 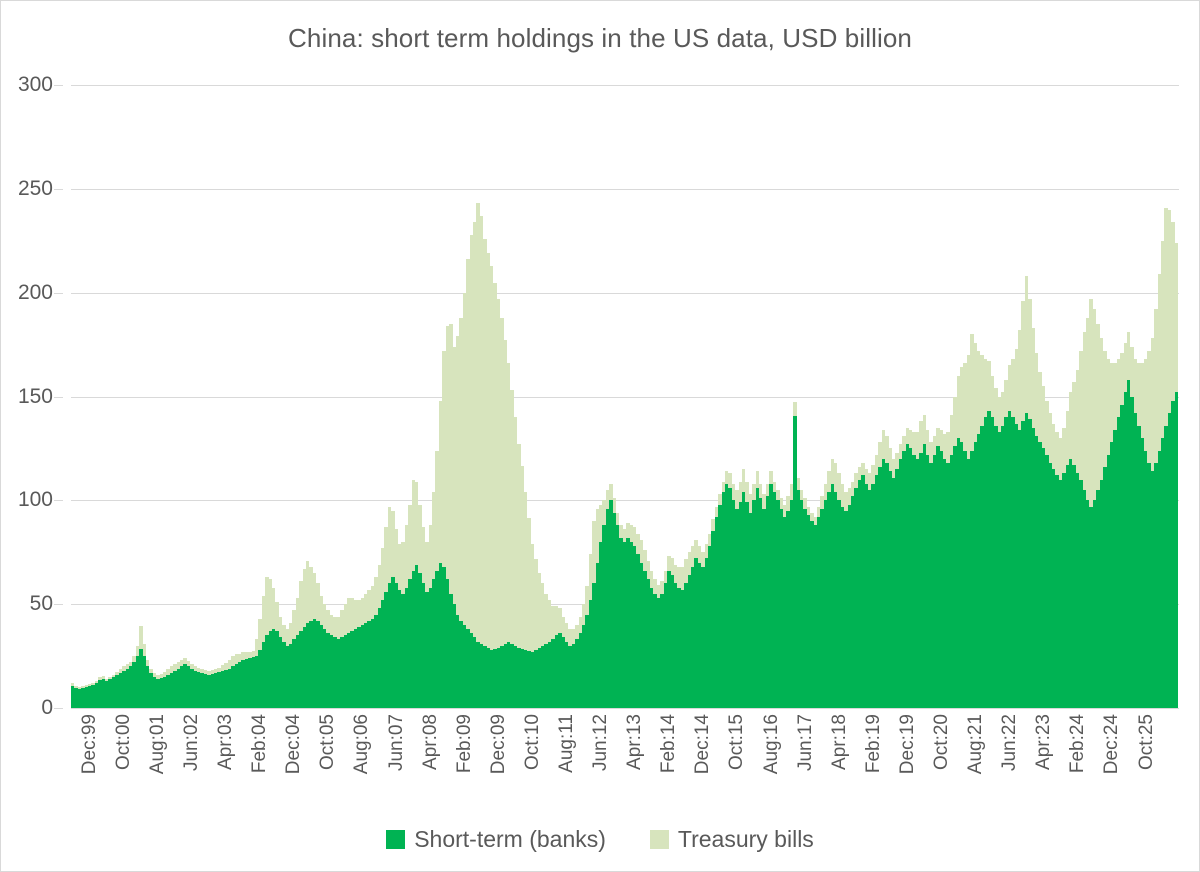 I want to click on x-axis-tick-label: Feb:04, so click(x=260, y=744).